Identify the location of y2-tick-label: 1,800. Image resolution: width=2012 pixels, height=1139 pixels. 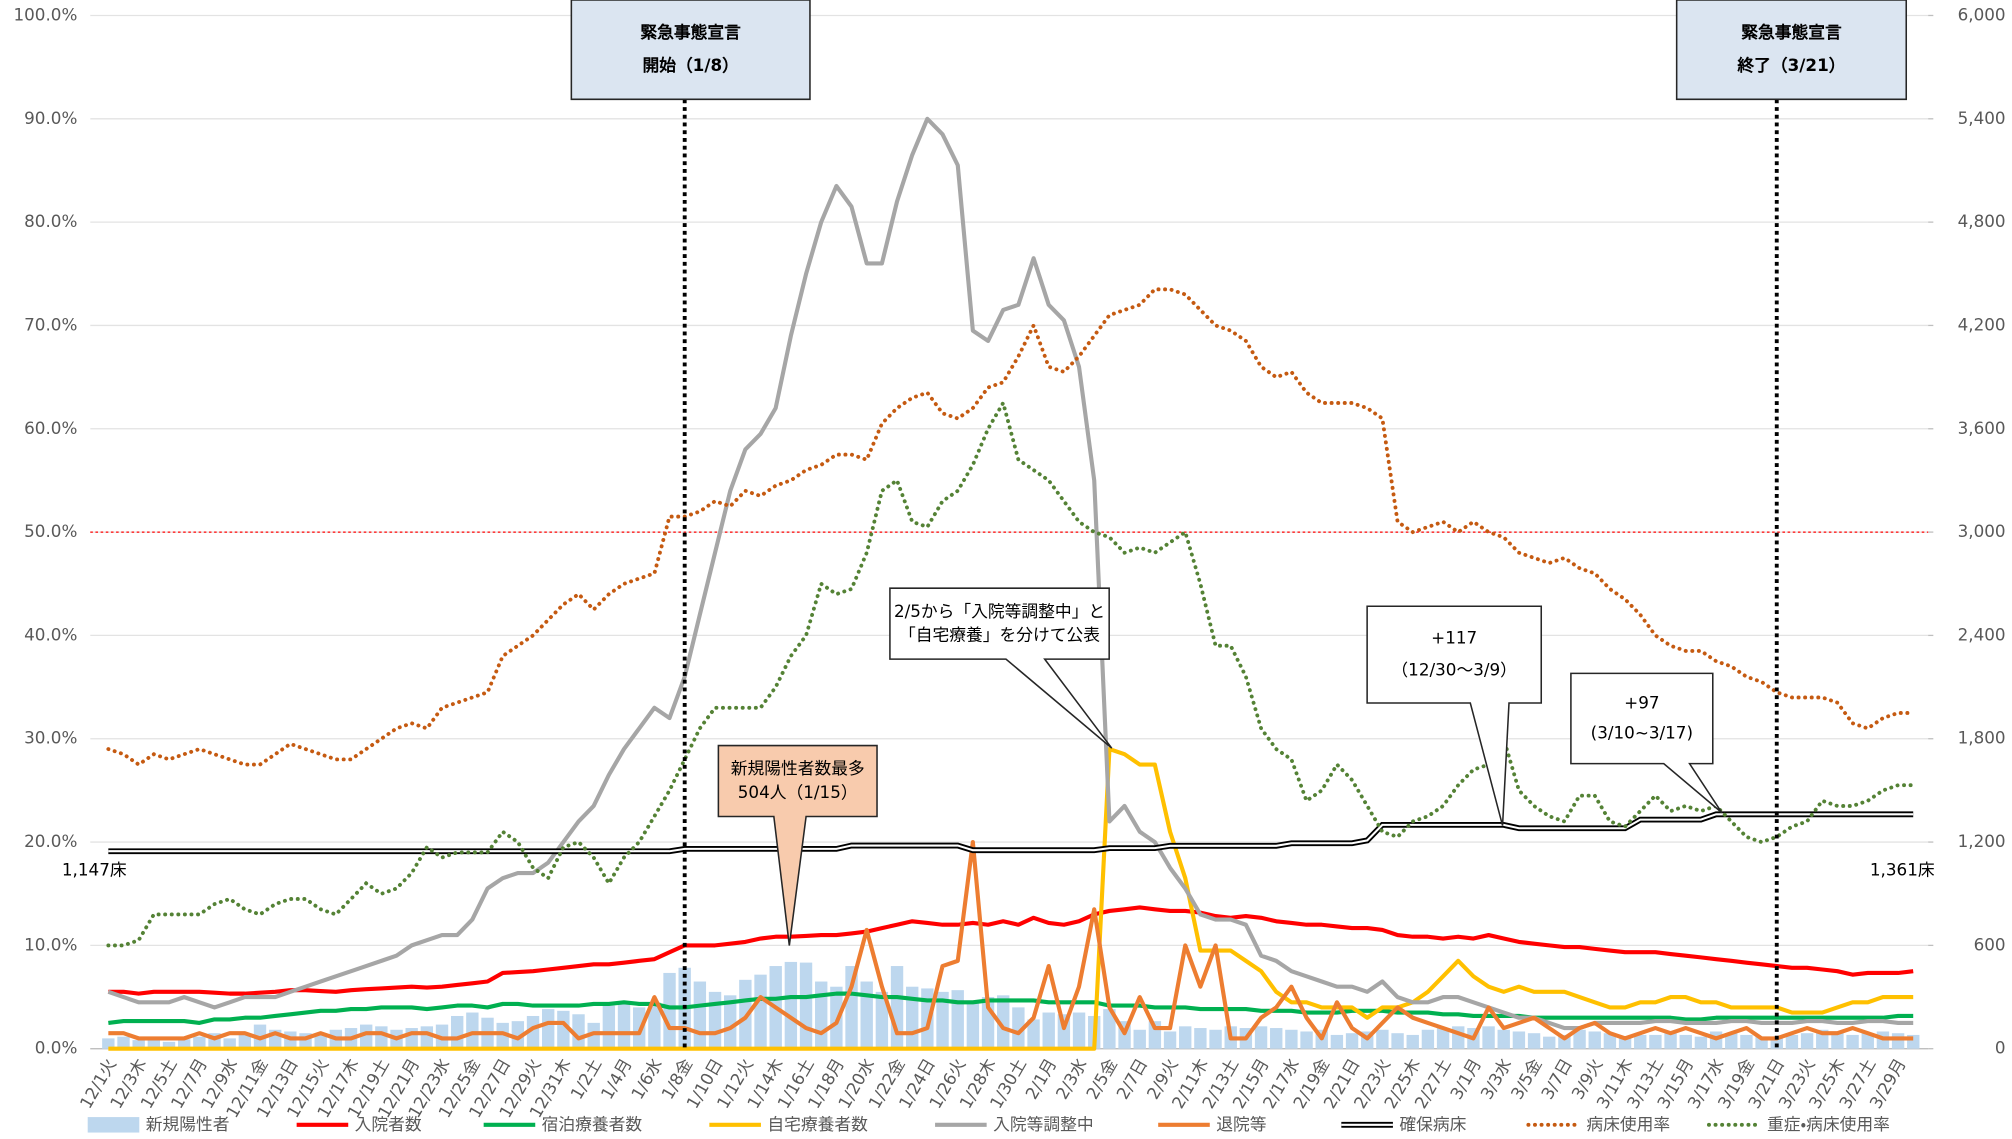
(1982, 738).